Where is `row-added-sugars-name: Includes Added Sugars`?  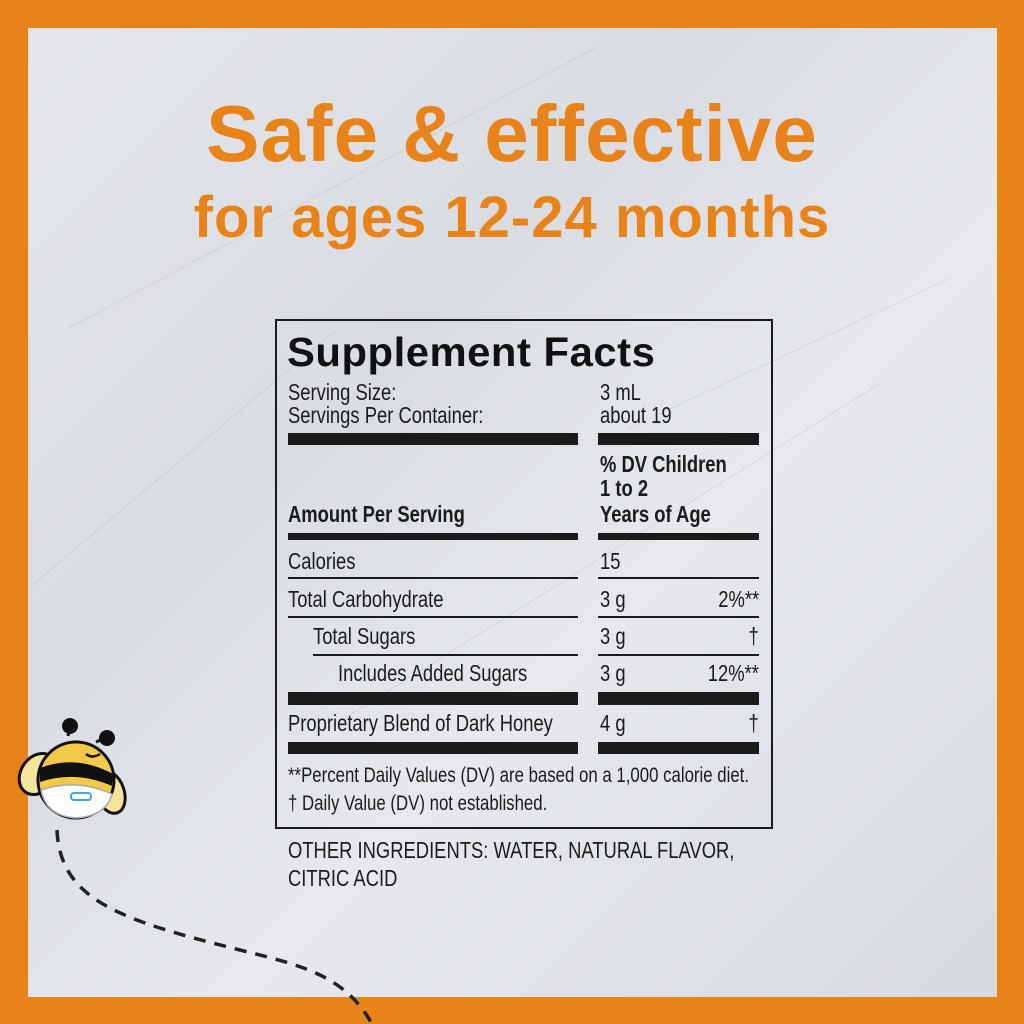 row-added-sugars-name: Includes Added Sugars is located at coordinates (433, 673).